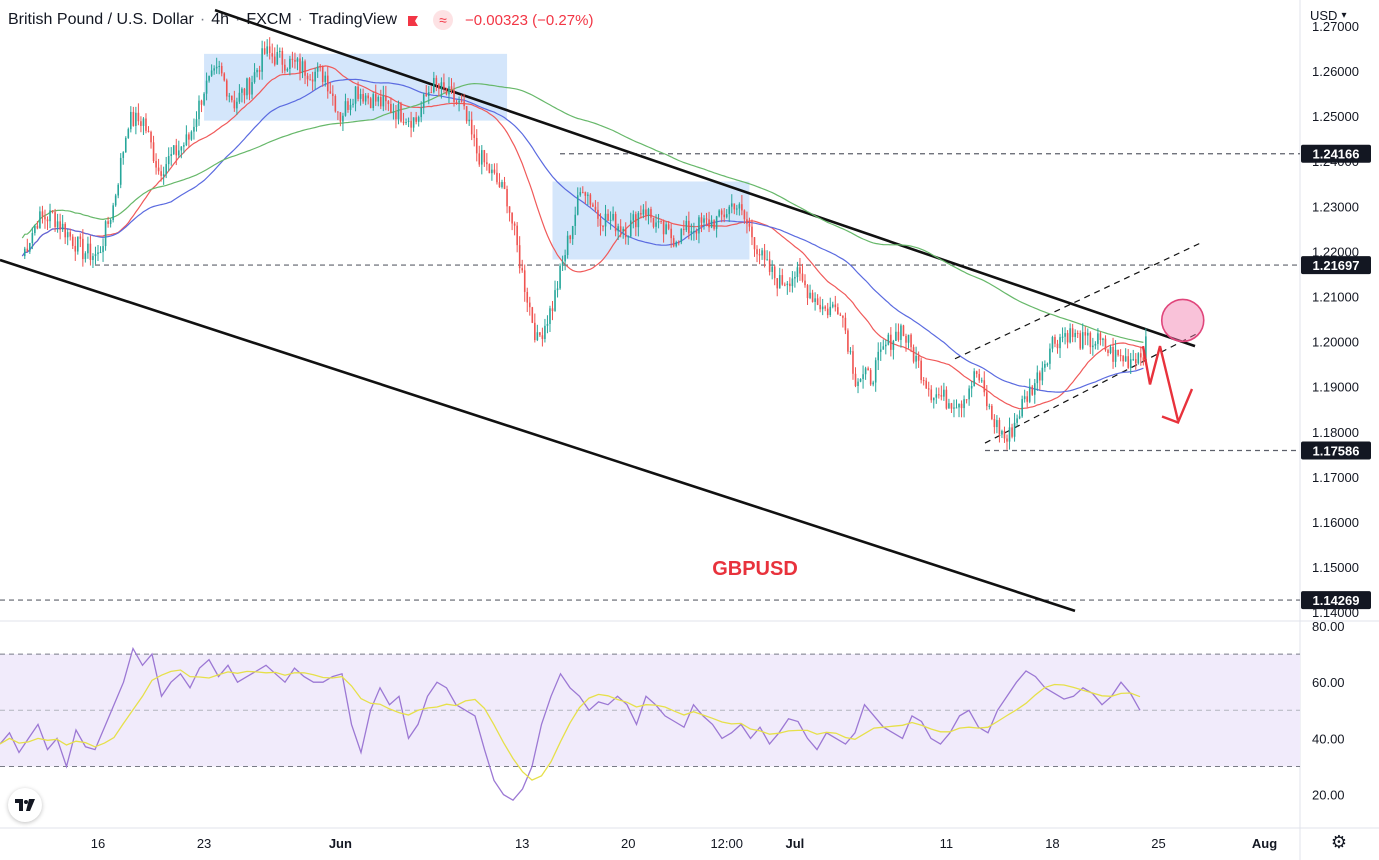  I want to click on price-tick-label: 1.25000, so click(1335, 116).